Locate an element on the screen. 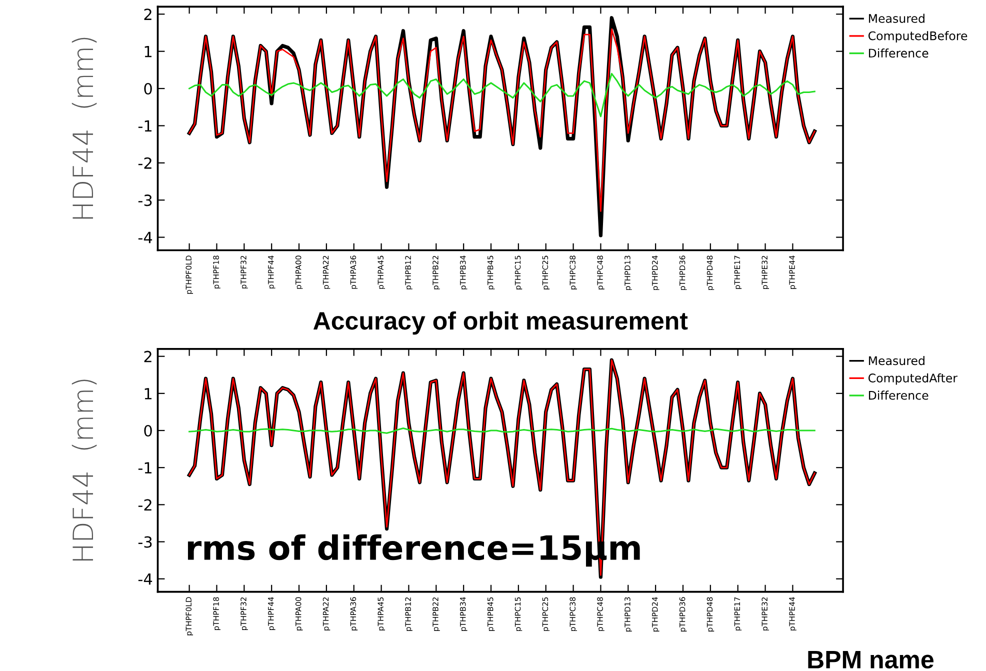  legend-label: ComputedBefore is located at coordinates (918, 37).